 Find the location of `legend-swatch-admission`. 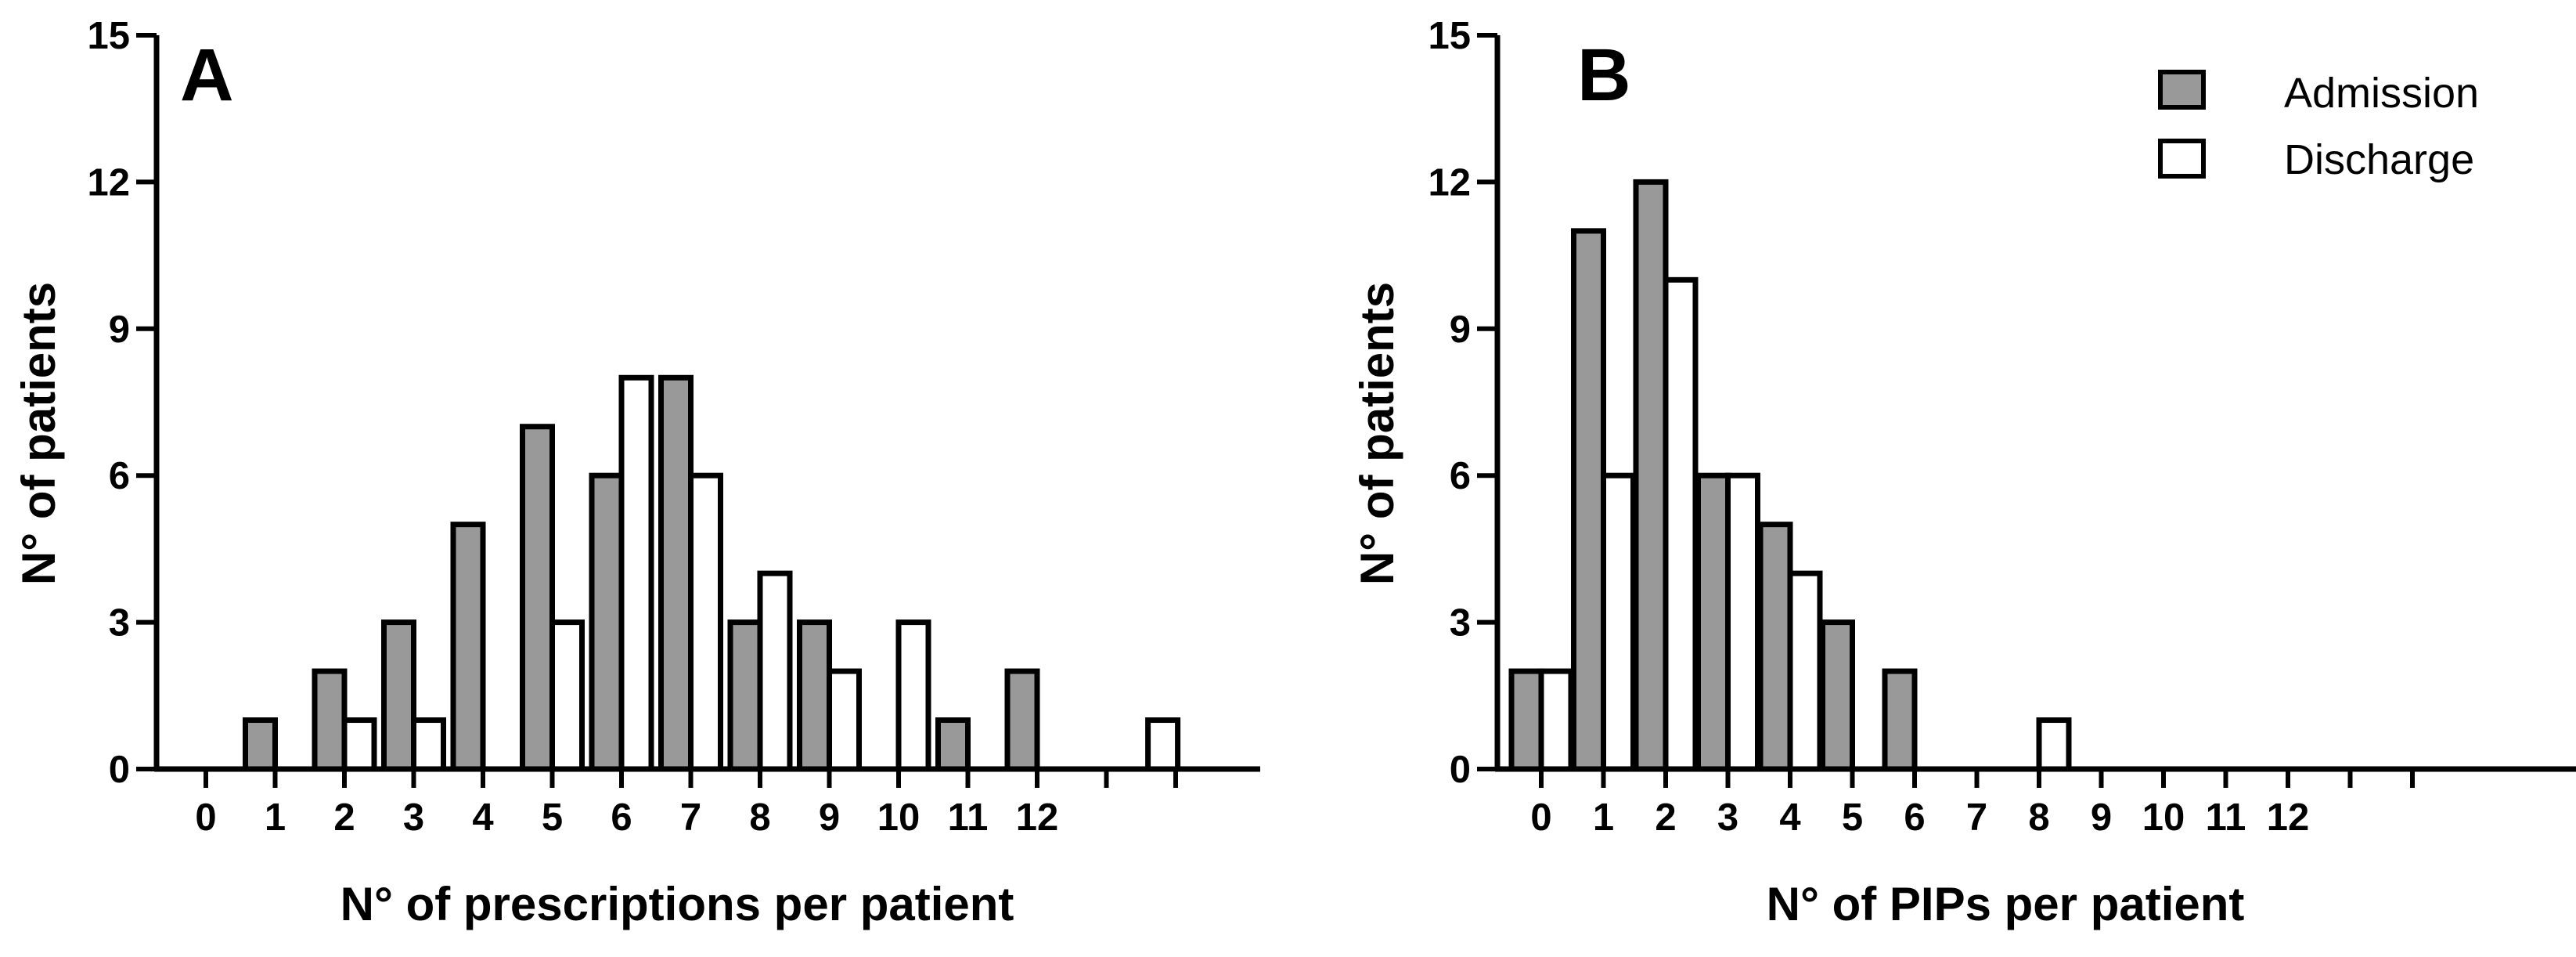

legend-swatch-admission is located at coordinates (2182, 90).